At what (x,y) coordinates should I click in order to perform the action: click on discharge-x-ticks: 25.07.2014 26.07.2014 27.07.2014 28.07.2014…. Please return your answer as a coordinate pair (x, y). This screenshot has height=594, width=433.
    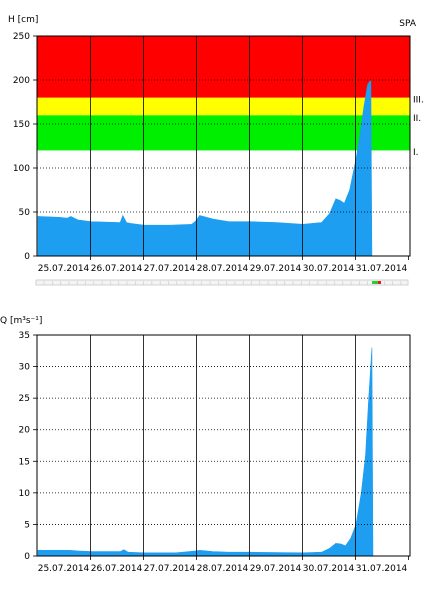
    Looking at the image, I should click on (223, 565).